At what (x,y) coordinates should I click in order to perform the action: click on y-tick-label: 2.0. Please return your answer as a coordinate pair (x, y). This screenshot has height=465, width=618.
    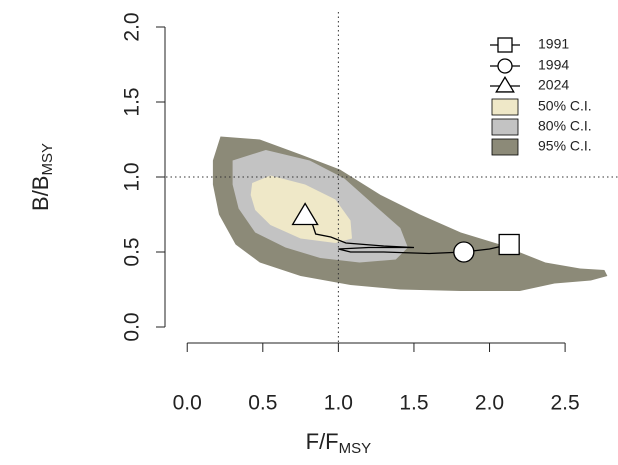
    Looking at the image, I should click on (132, 26).